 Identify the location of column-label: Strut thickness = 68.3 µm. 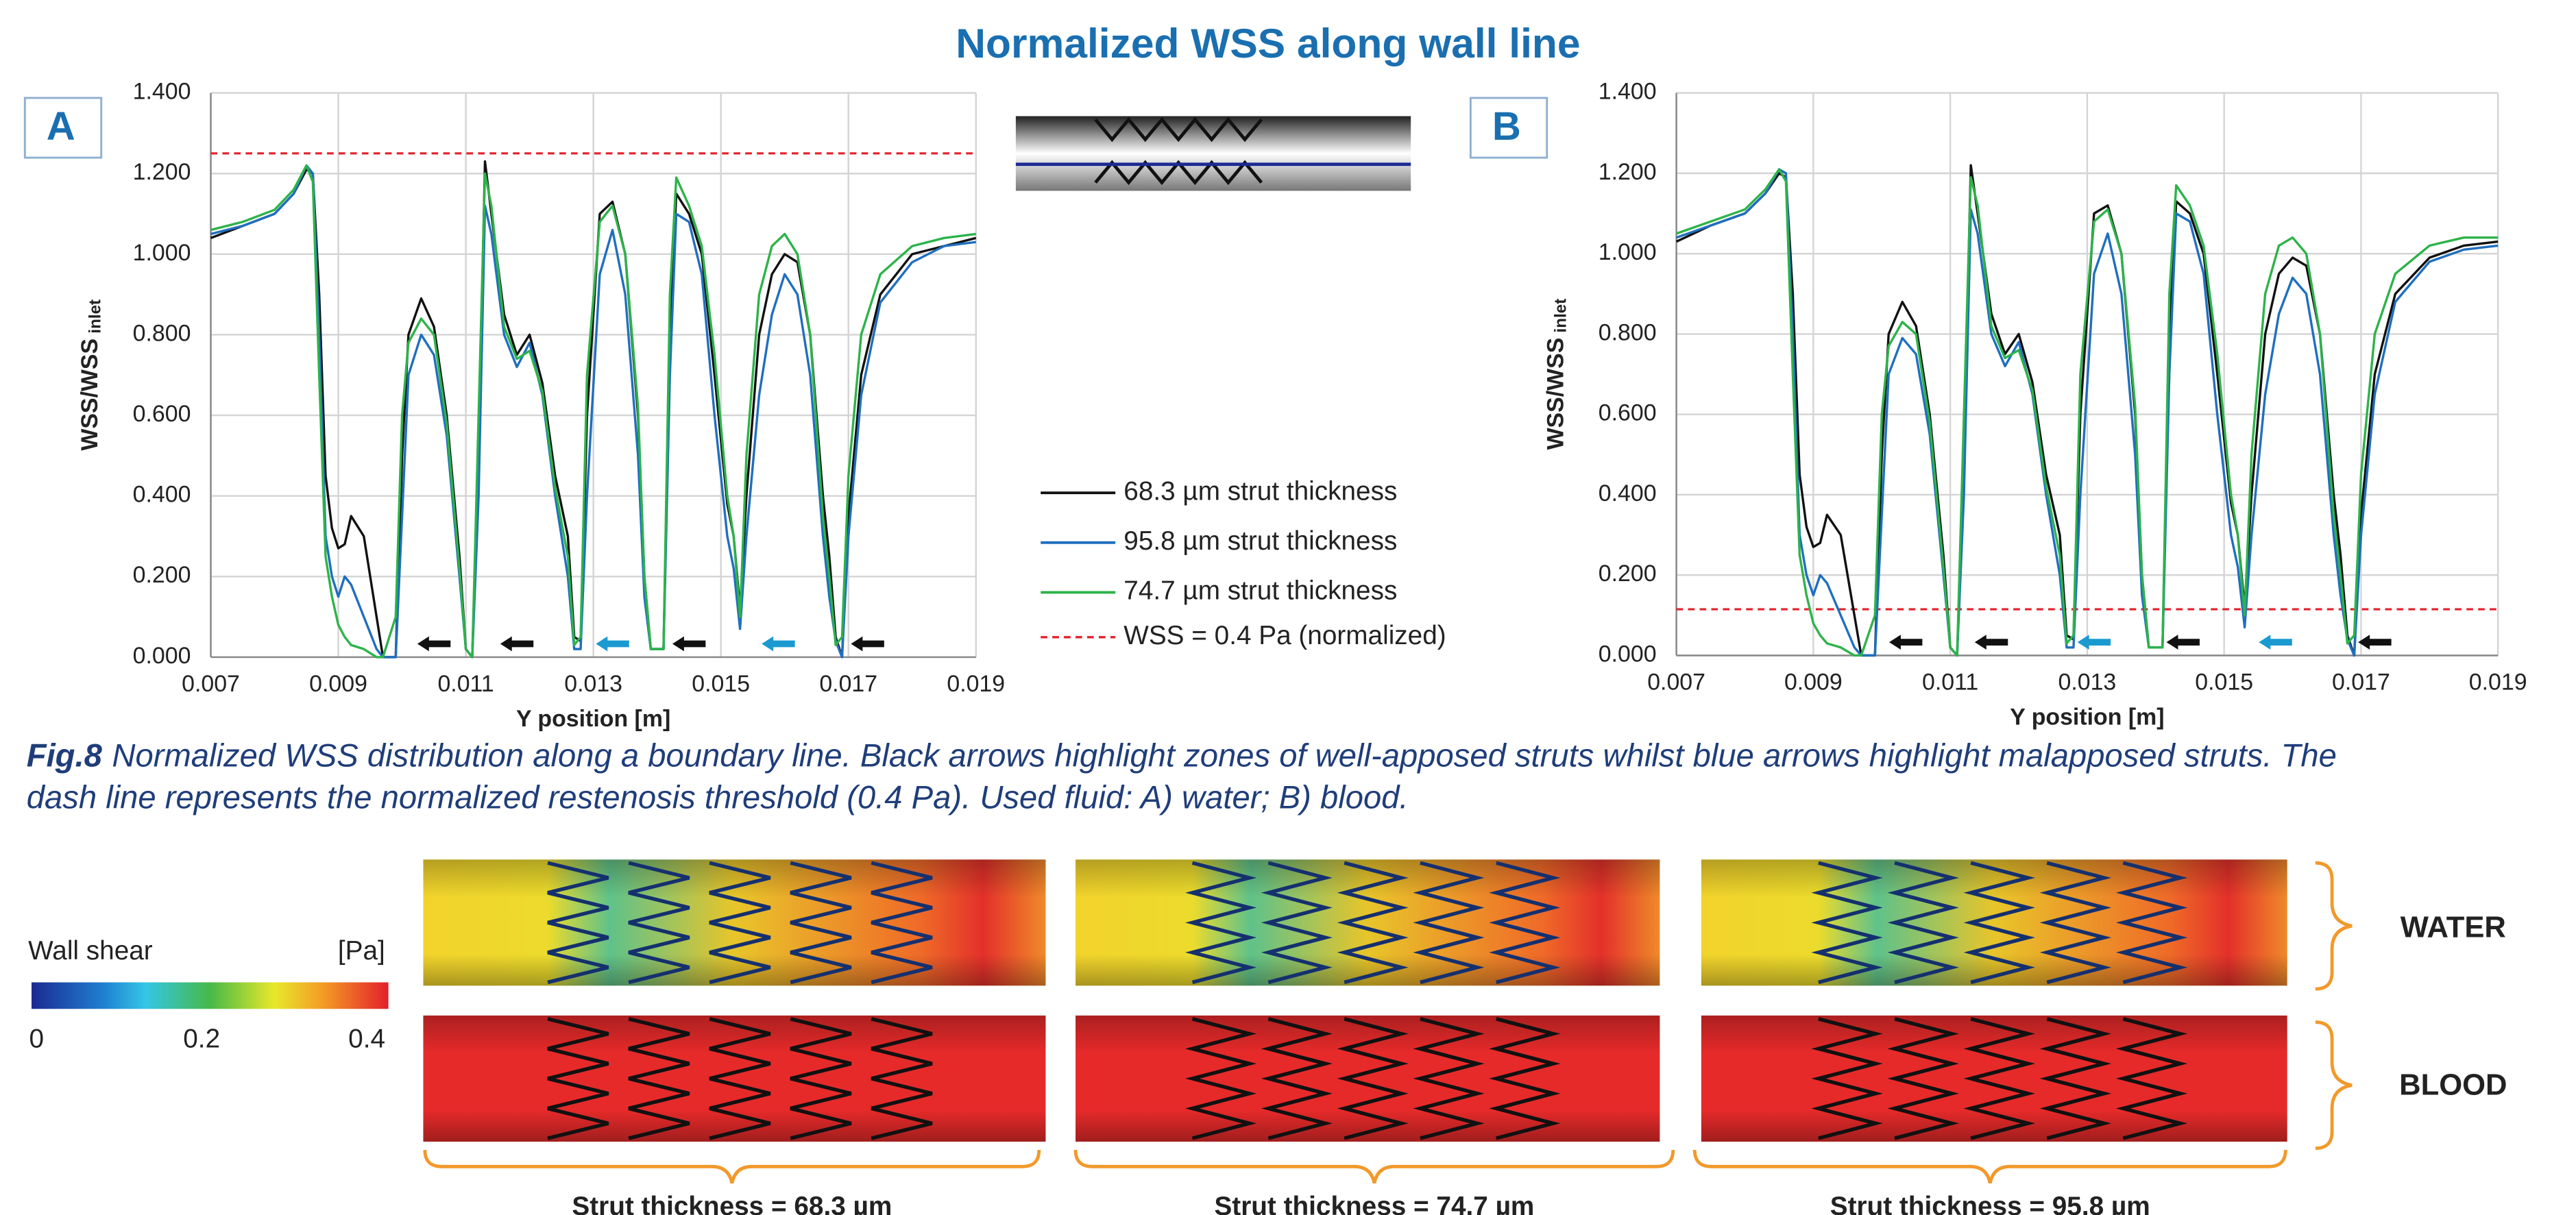
(732, 1203).